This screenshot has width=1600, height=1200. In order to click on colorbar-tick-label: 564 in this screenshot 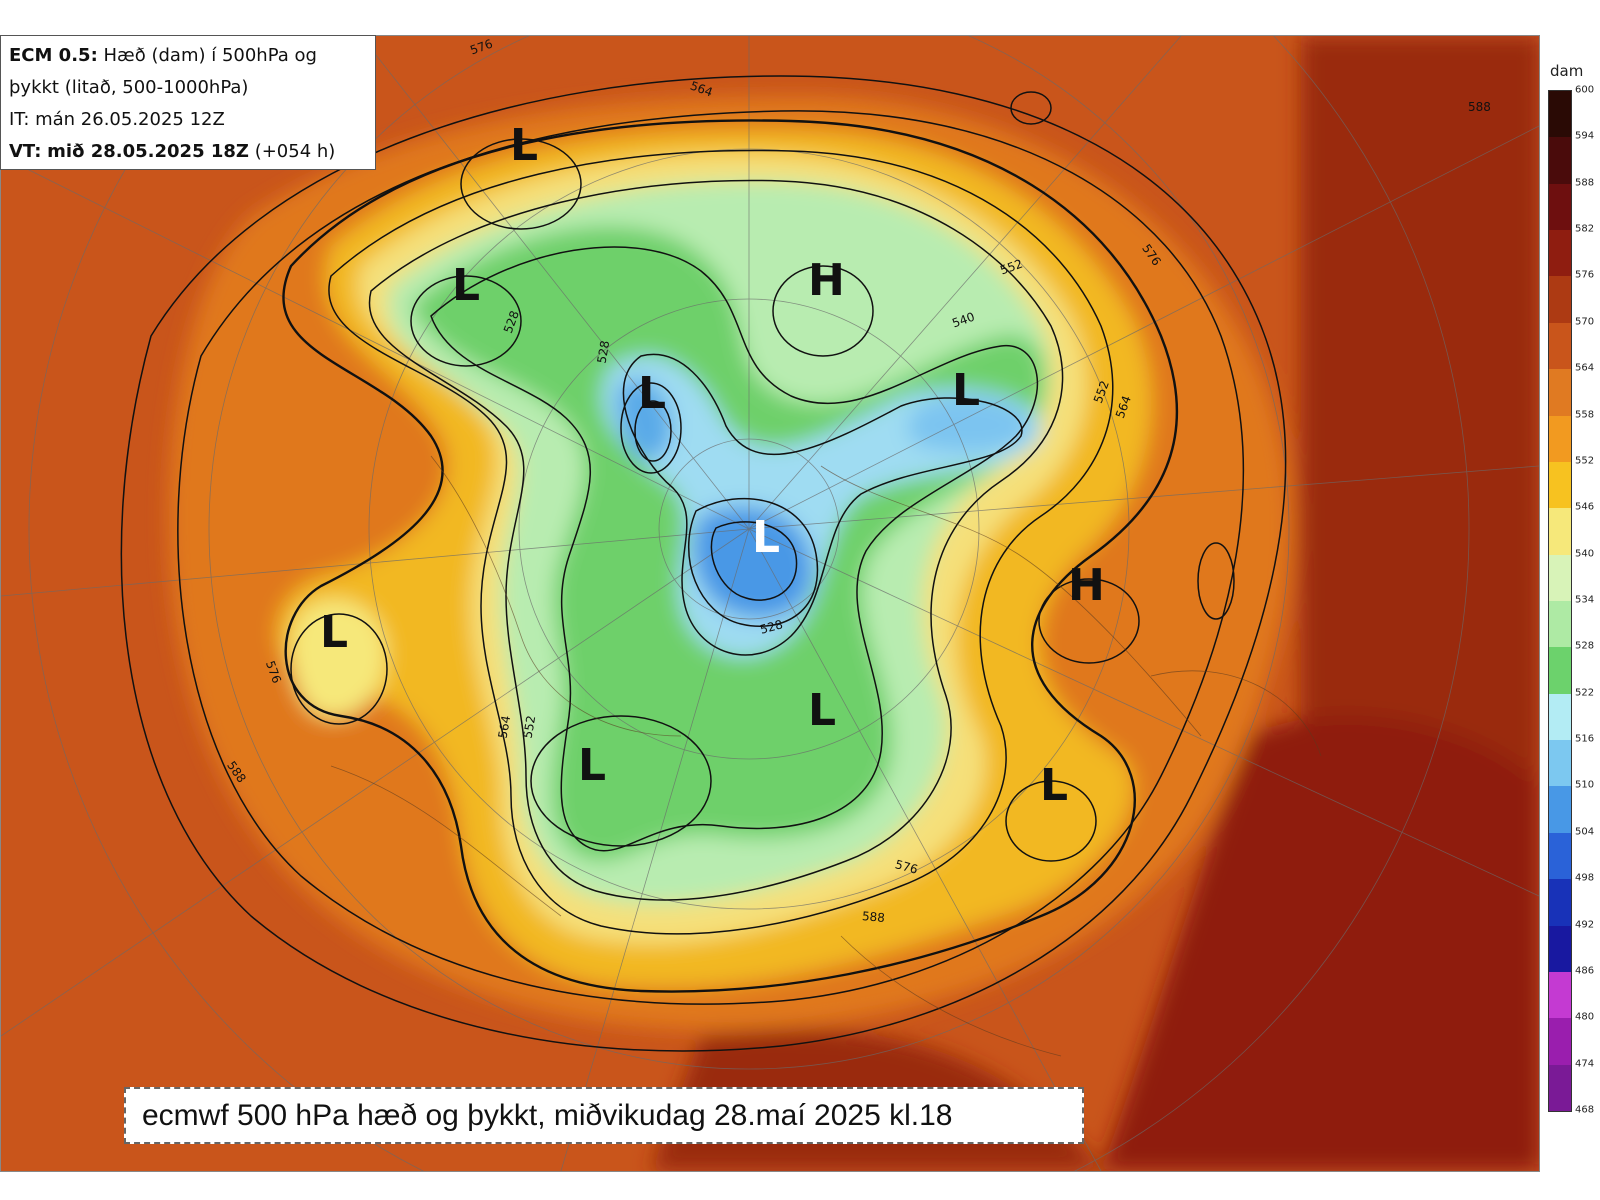, I will do `click(1585, 368)`.